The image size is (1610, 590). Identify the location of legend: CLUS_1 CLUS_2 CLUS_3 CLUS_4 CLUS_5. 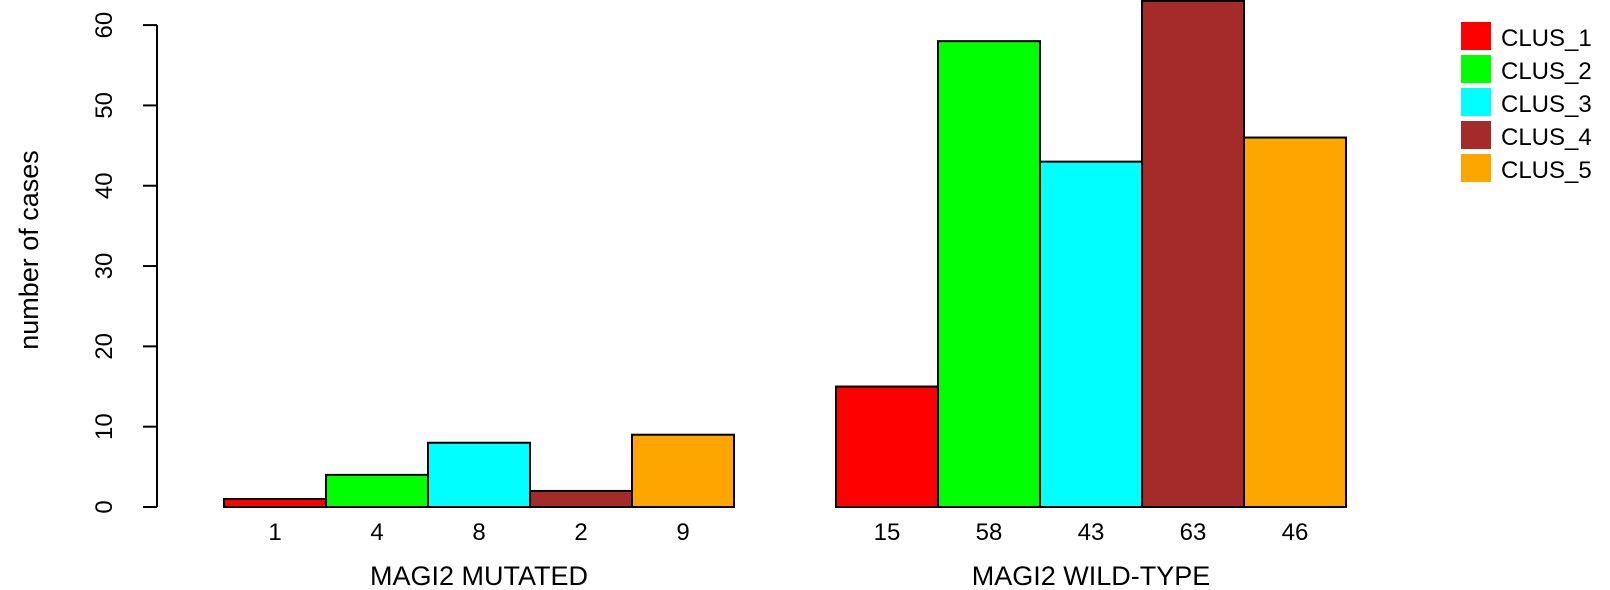
(1526, 103).